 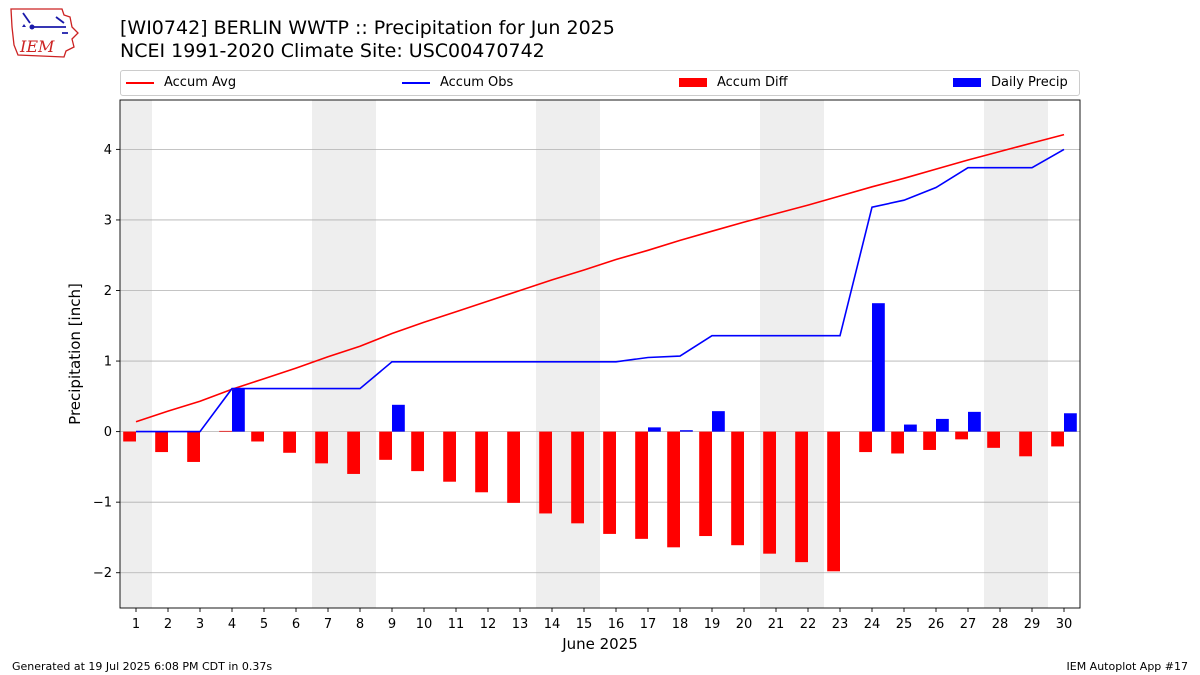 I want to click on chart-legend: Accum Avg Accum Obs Accum Diff Daily Precip, so click(x=600, y=83).